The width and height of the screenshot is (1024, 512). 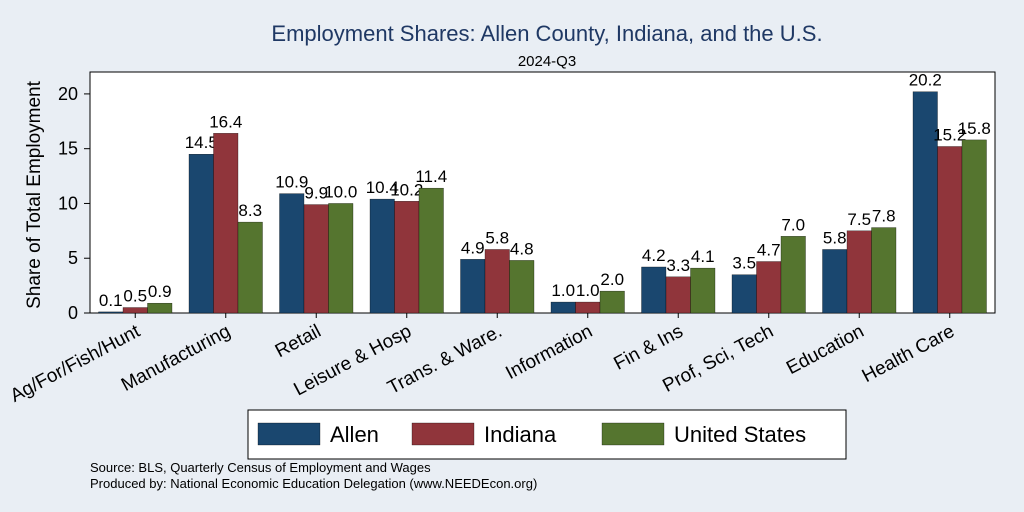 What do you see at coordinates (316, 193) in the screenshot?
I see `data-label: 9.9` at bounding box center [316, 193].